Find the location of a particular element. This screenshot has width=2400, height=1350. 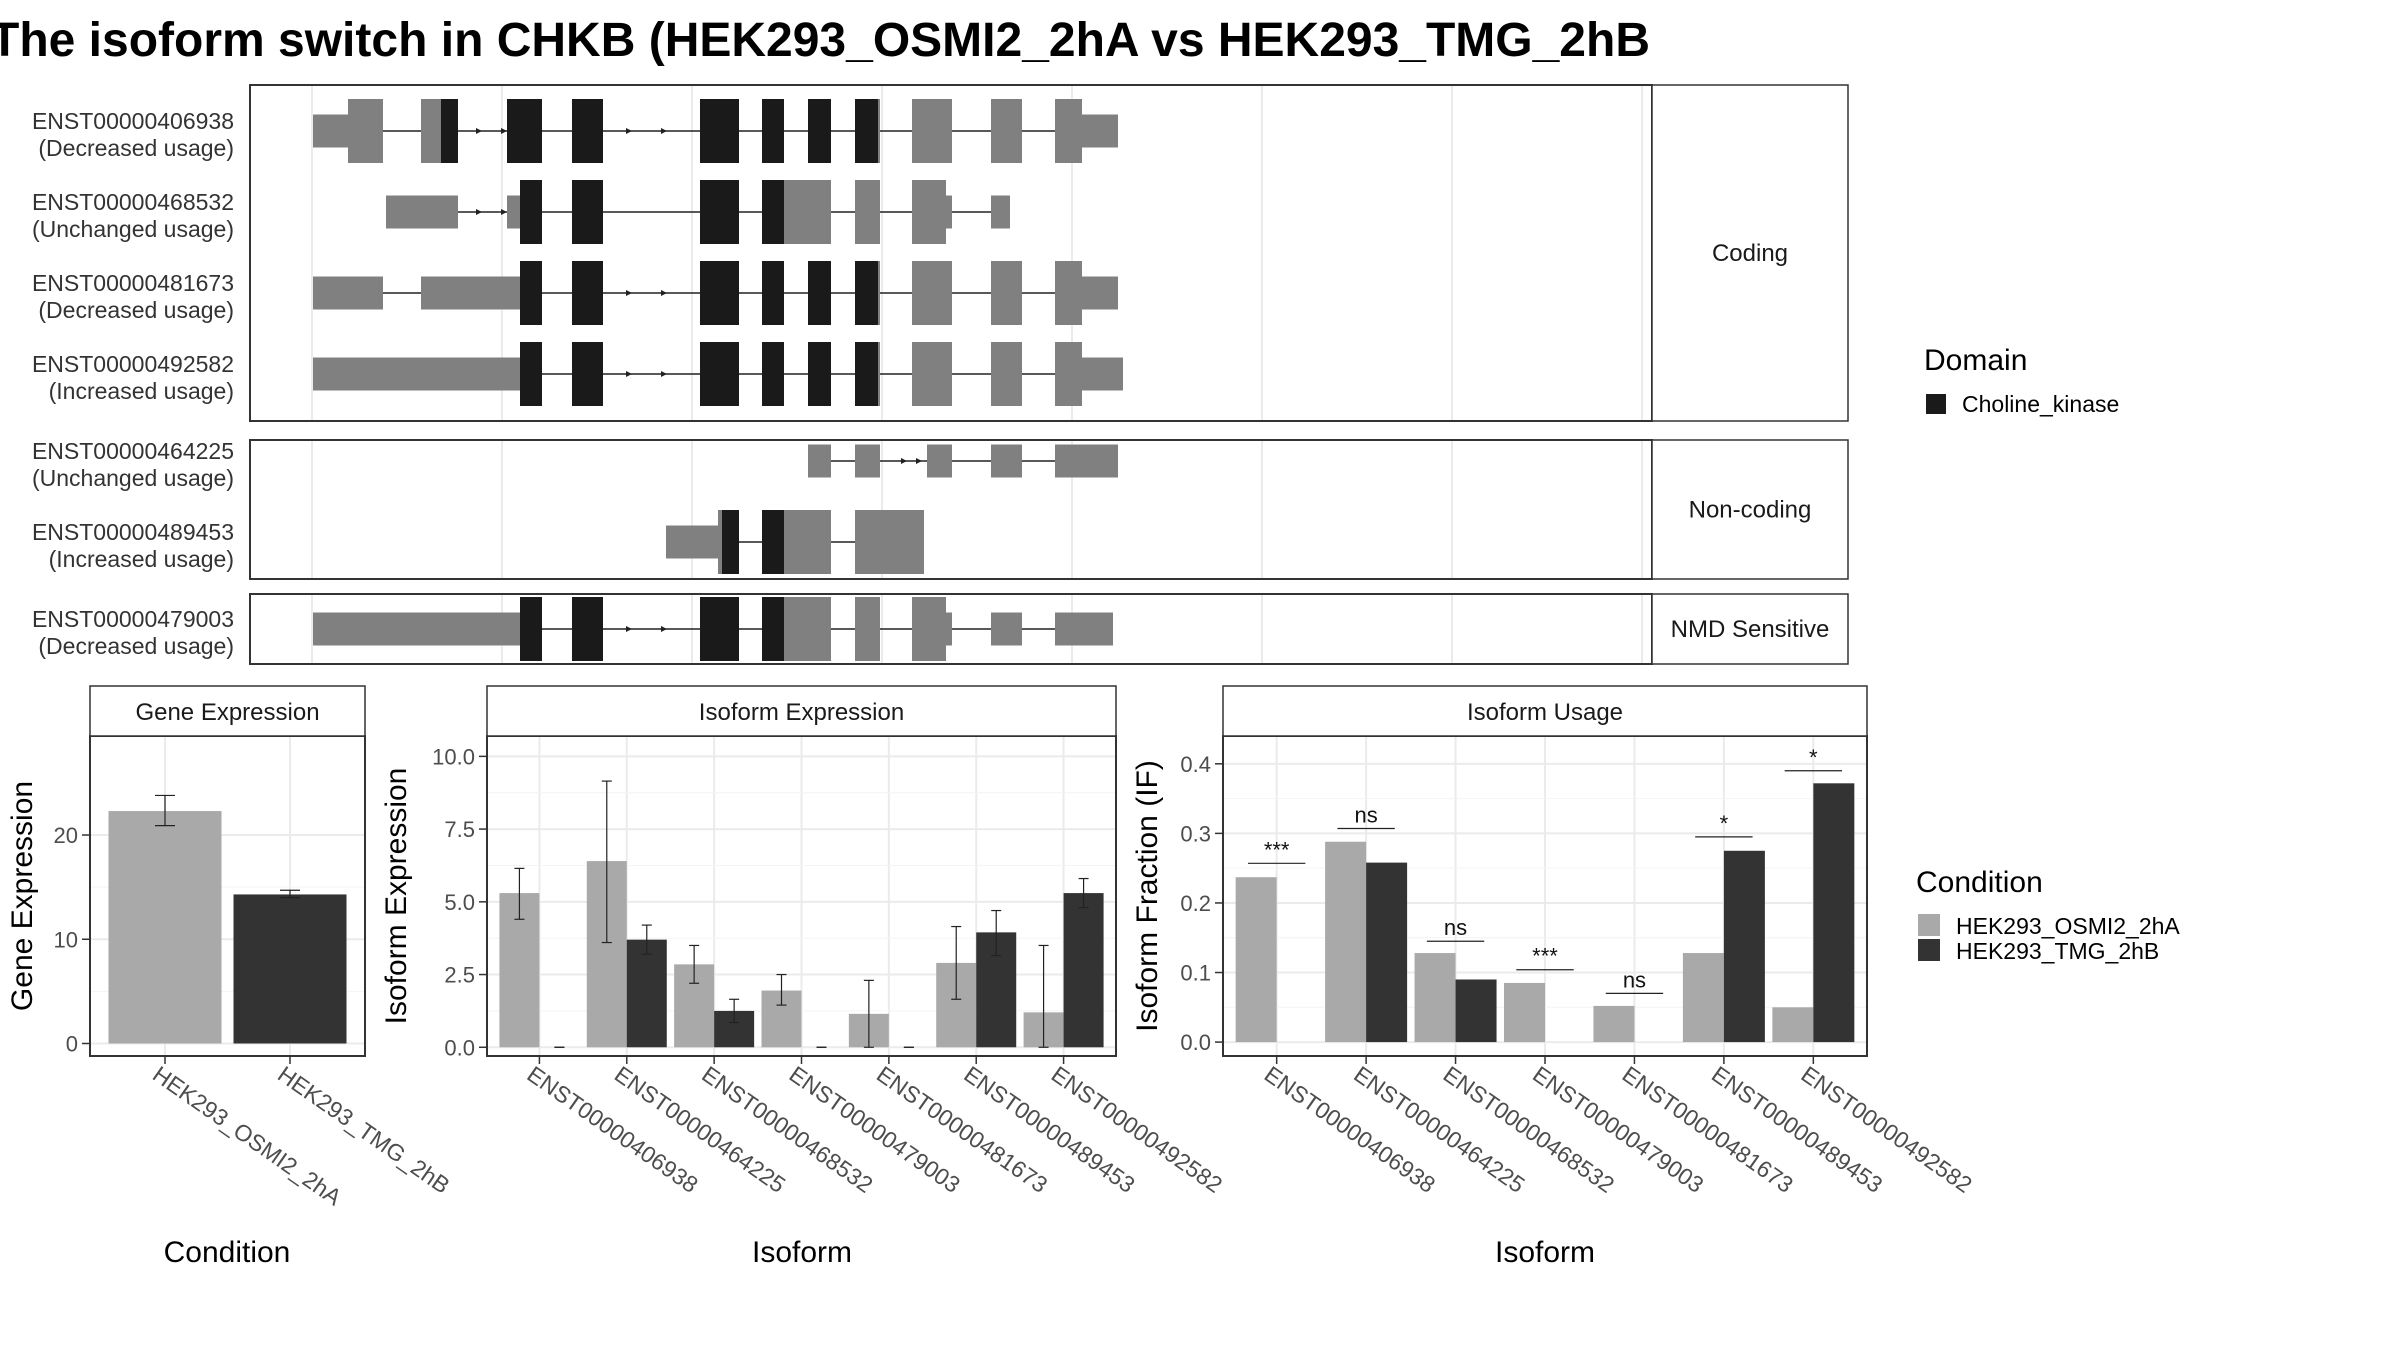

significance-label: * is located at coordinates (1724, 823).